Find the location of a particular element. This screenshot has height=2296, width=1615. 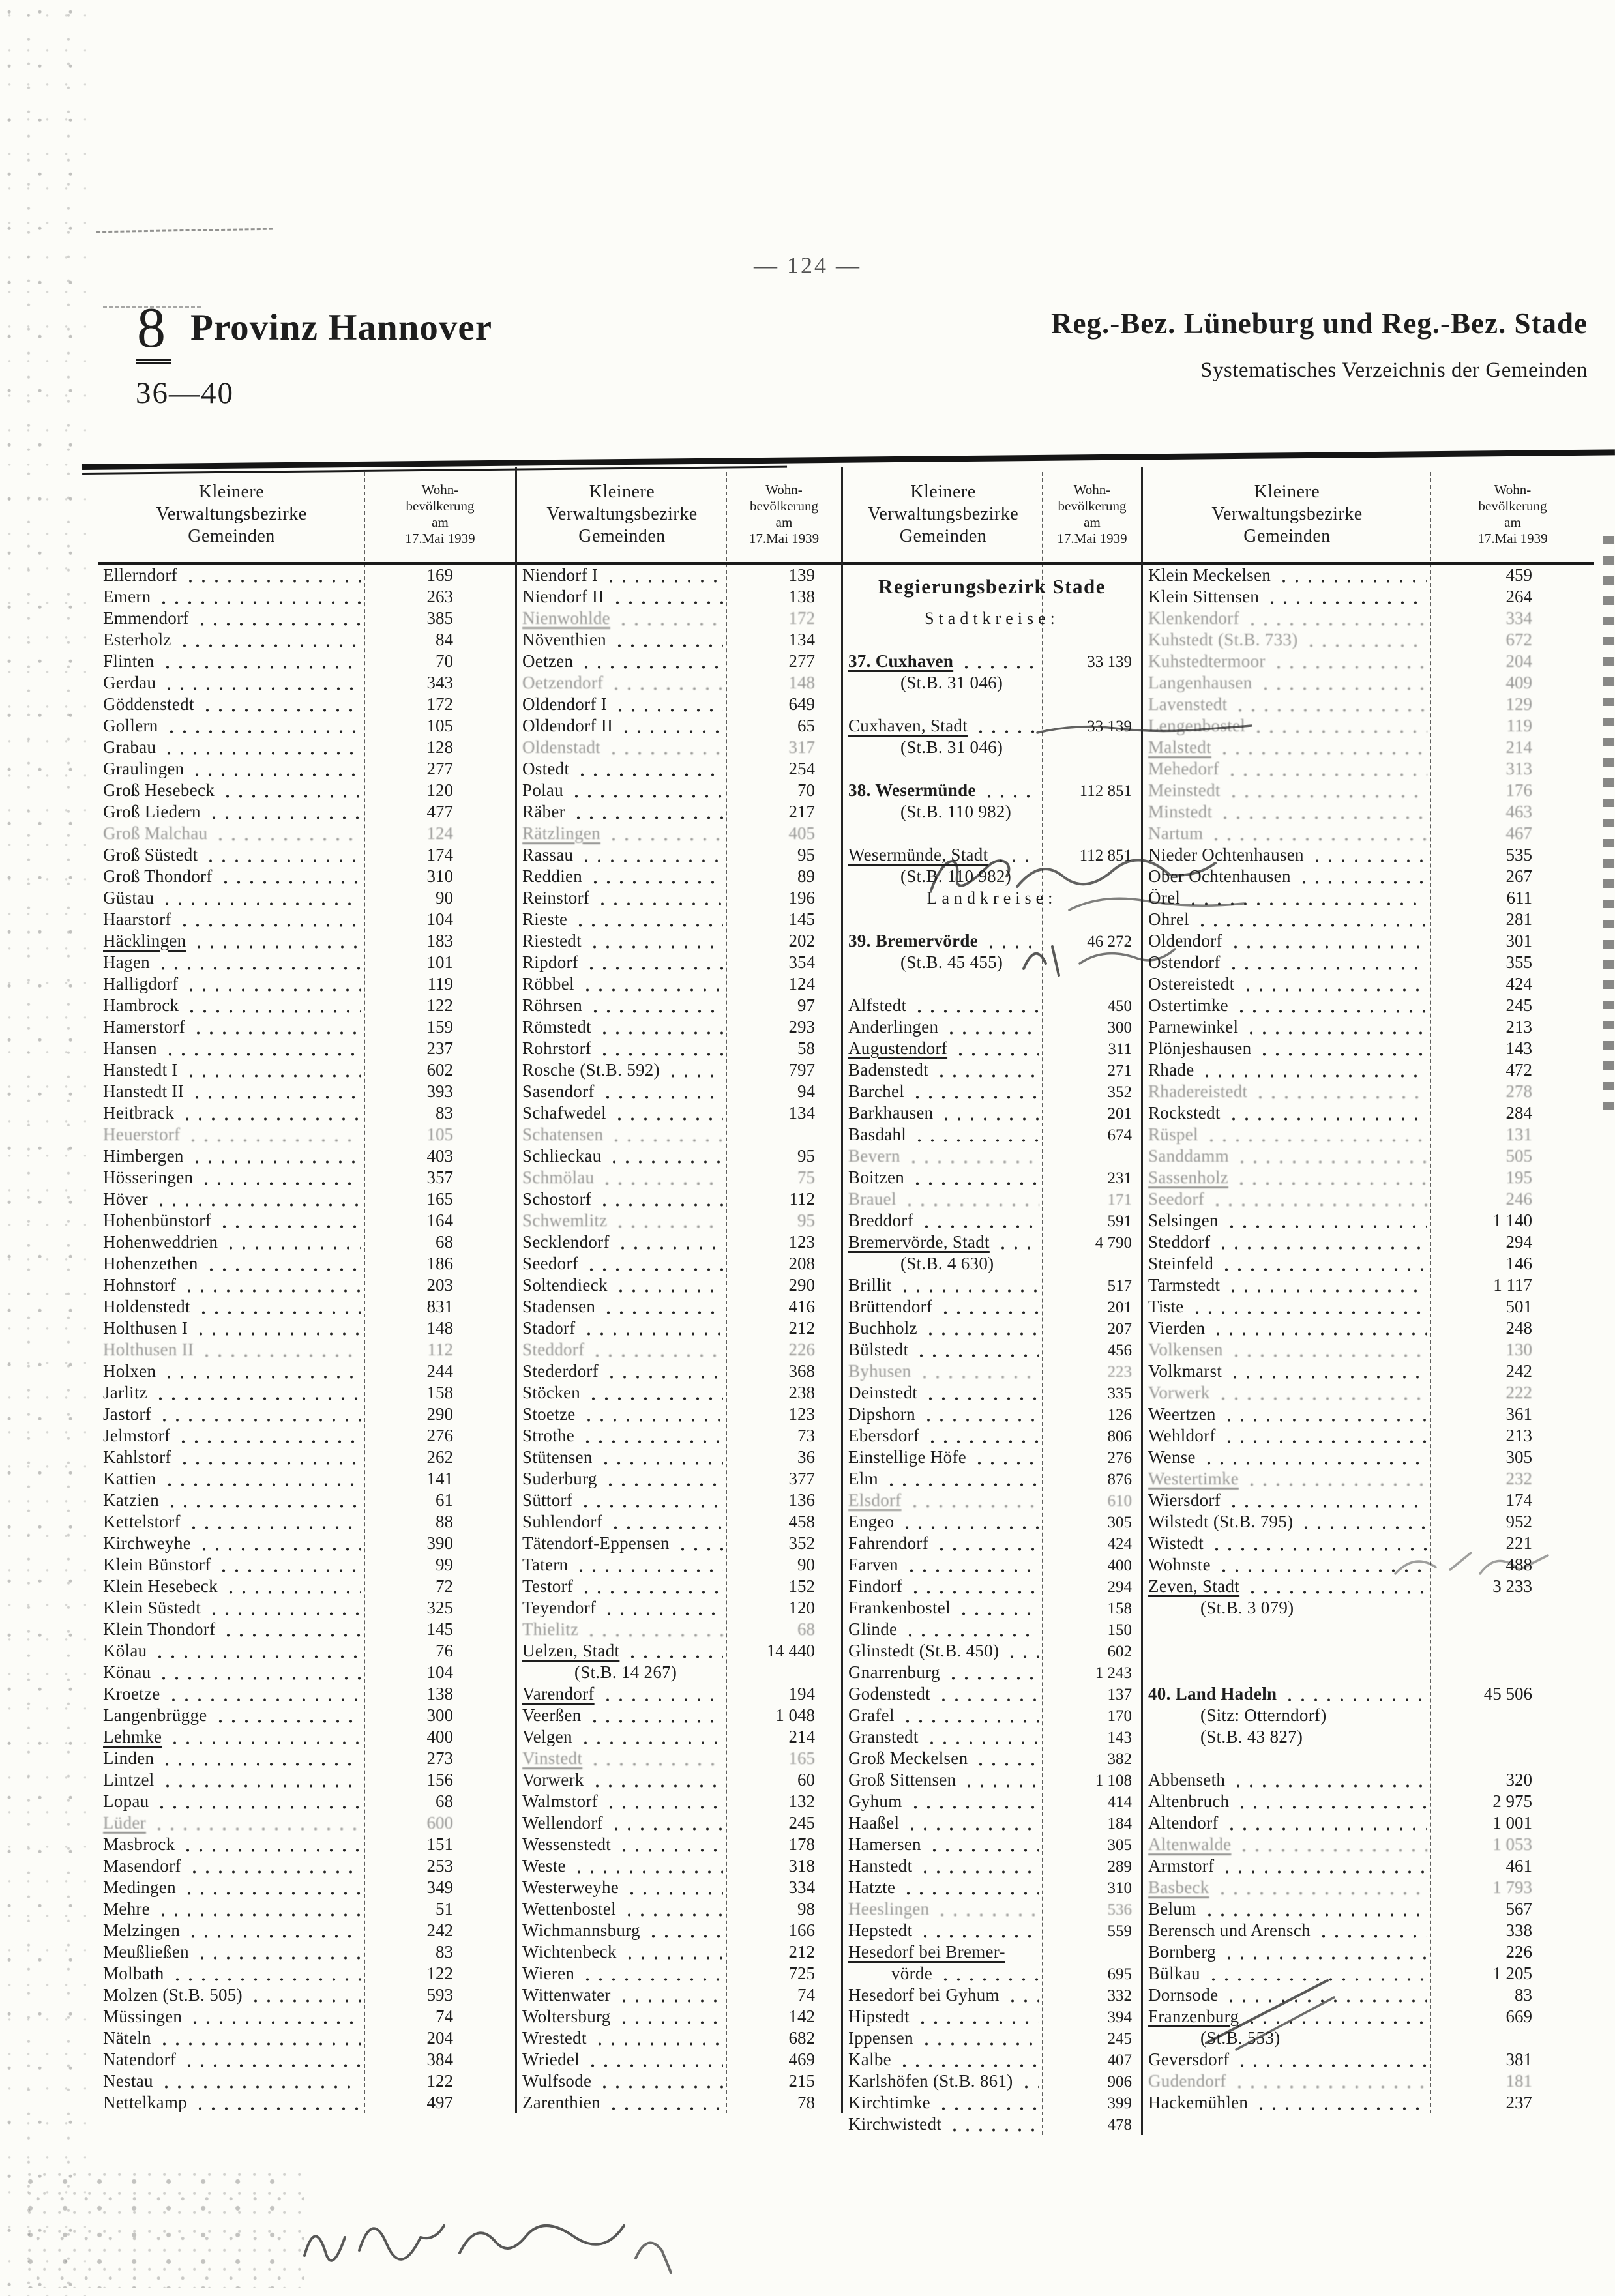

population-value: 95 is located at coordinates (806, 1156).